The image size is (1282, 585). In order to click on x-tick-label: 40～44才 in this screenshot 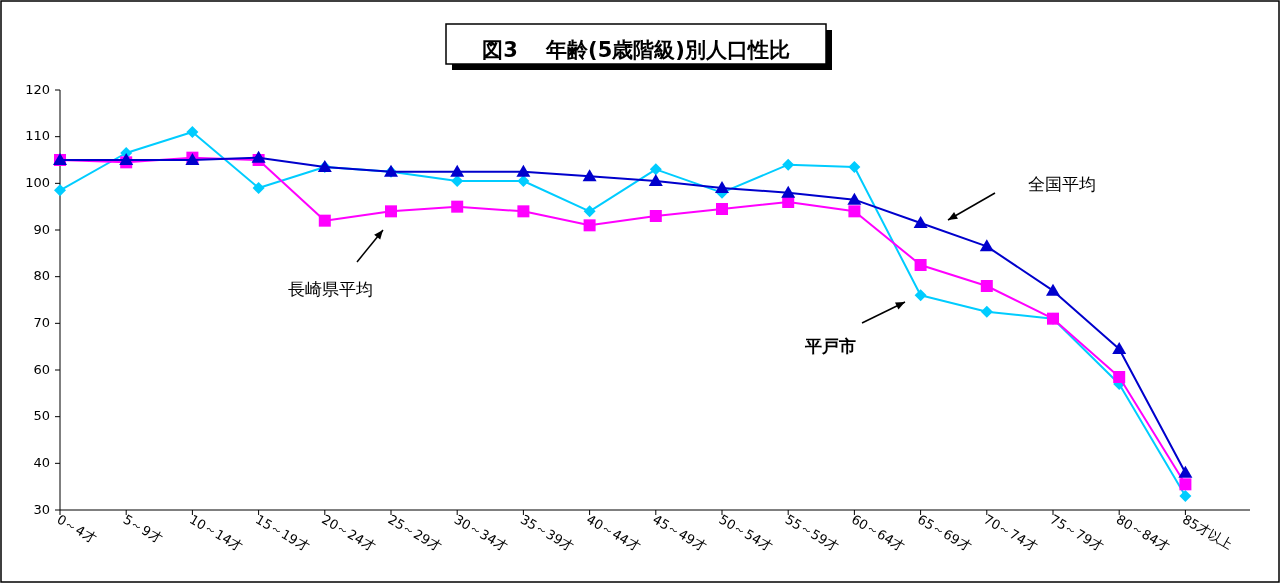, I will do `click(613, 533)`.